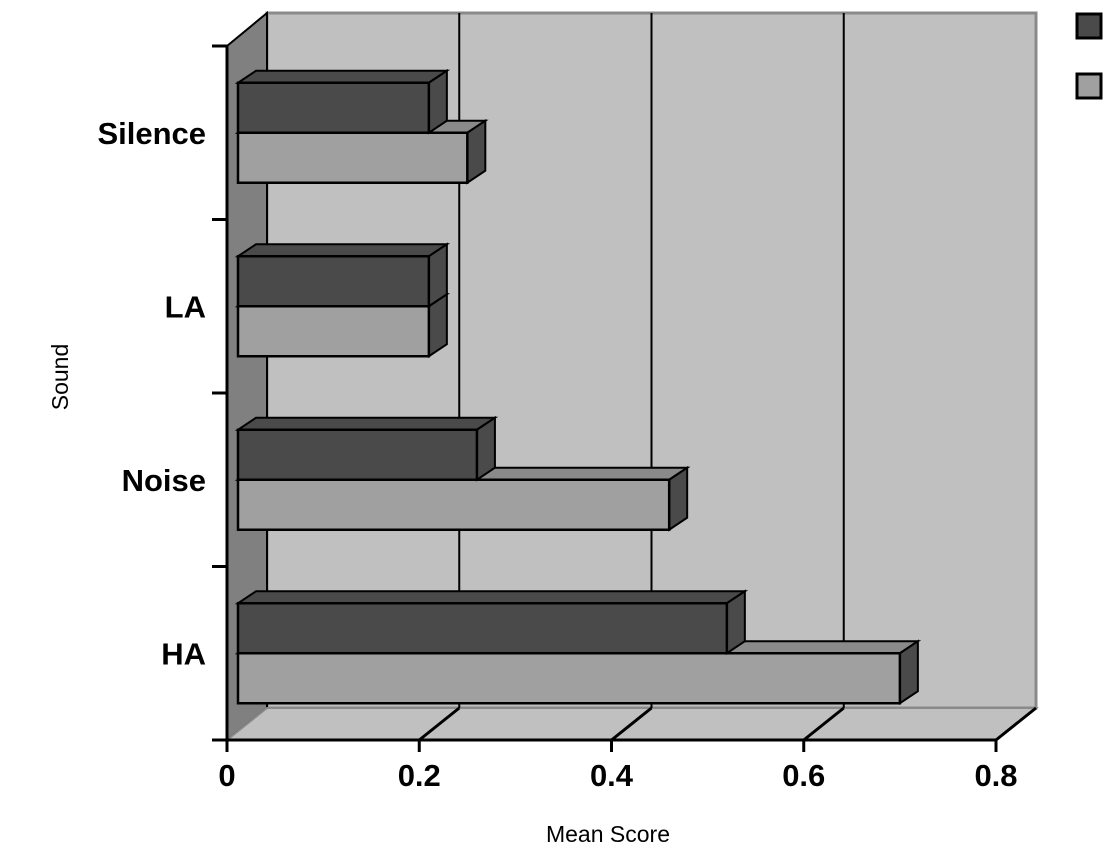 Image resolution: width=1119 pixels, height=850 pixels. I want to click on x-tick-label: 0.4, so click(612, 775).